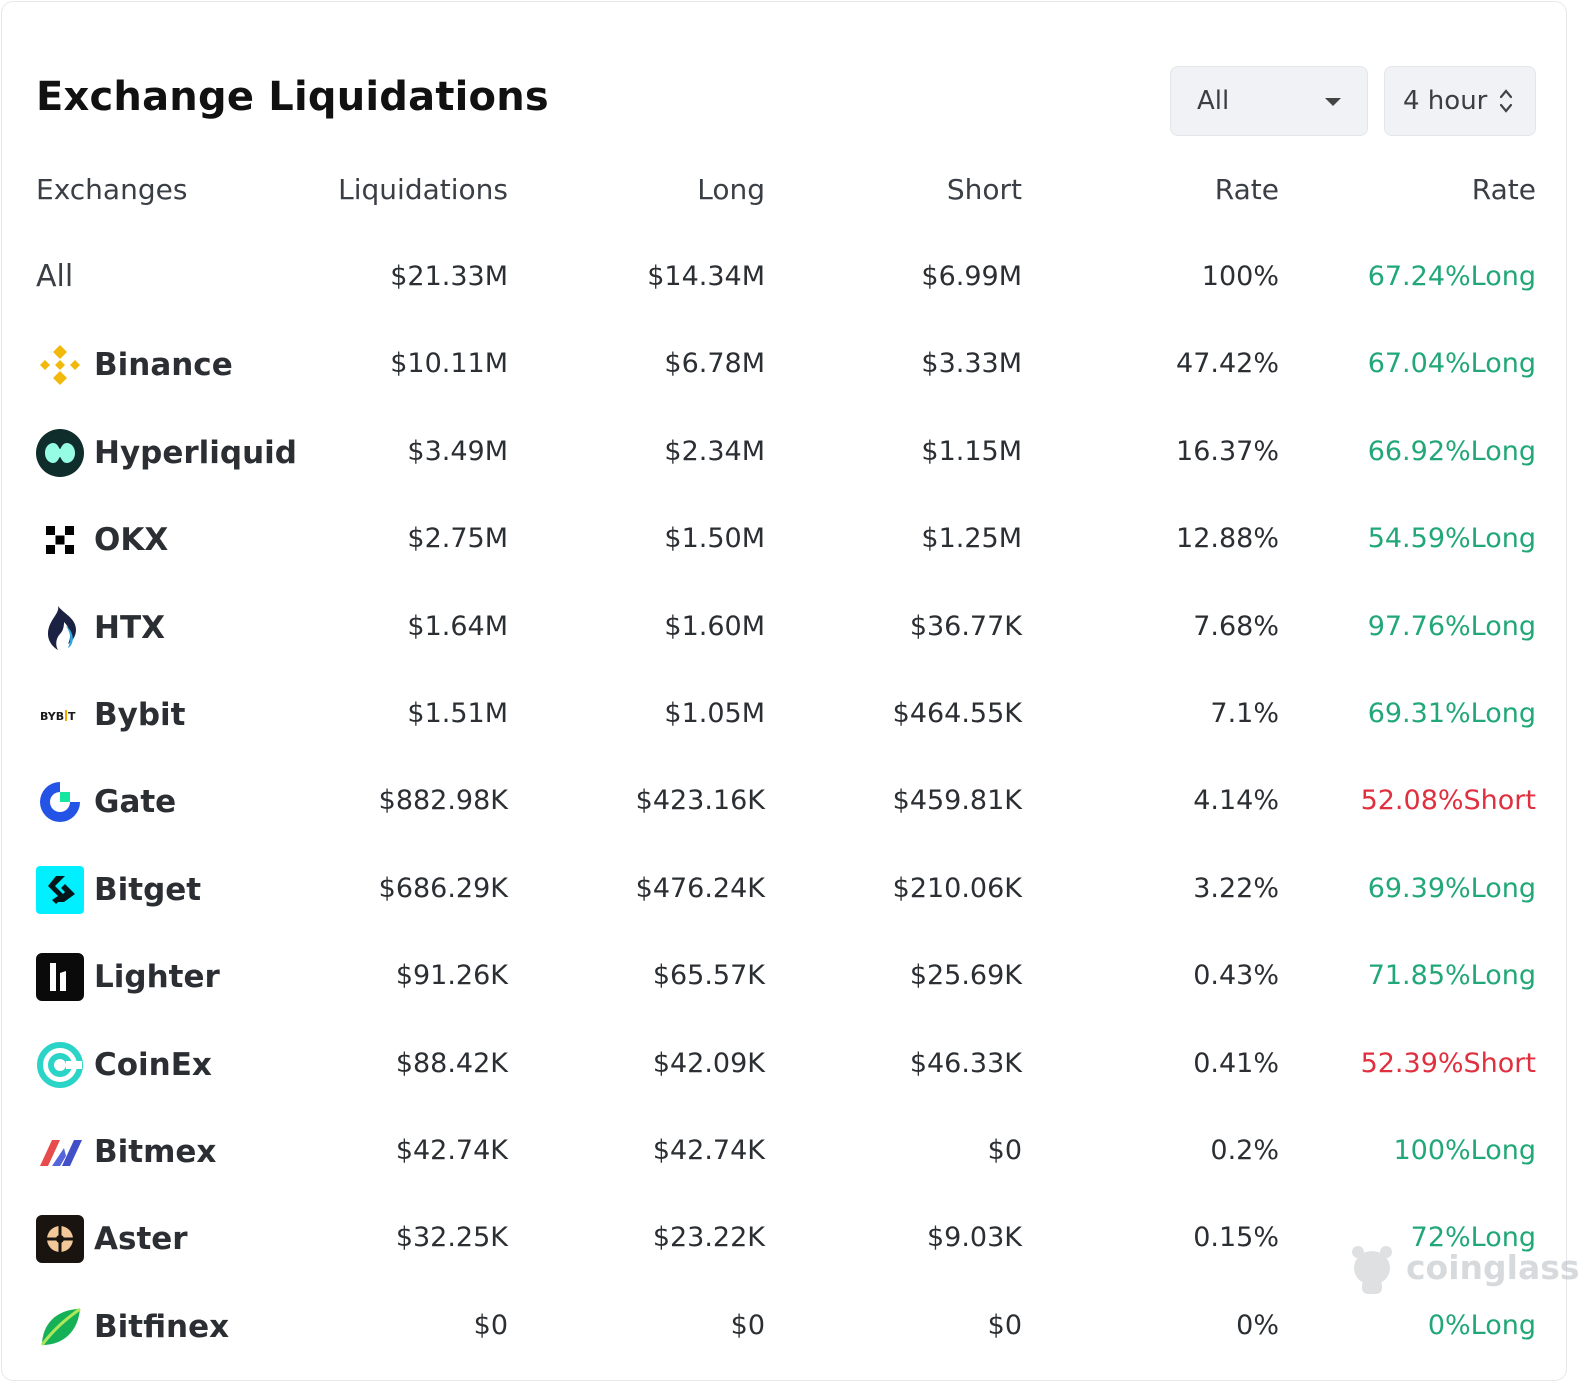 The width and height of the screenshot is (1578, 1392). What do you see at coordinates (449, 364) in the screenshot?
I see `liquidations-value: $10.11M` at bounding box center [449, 364].